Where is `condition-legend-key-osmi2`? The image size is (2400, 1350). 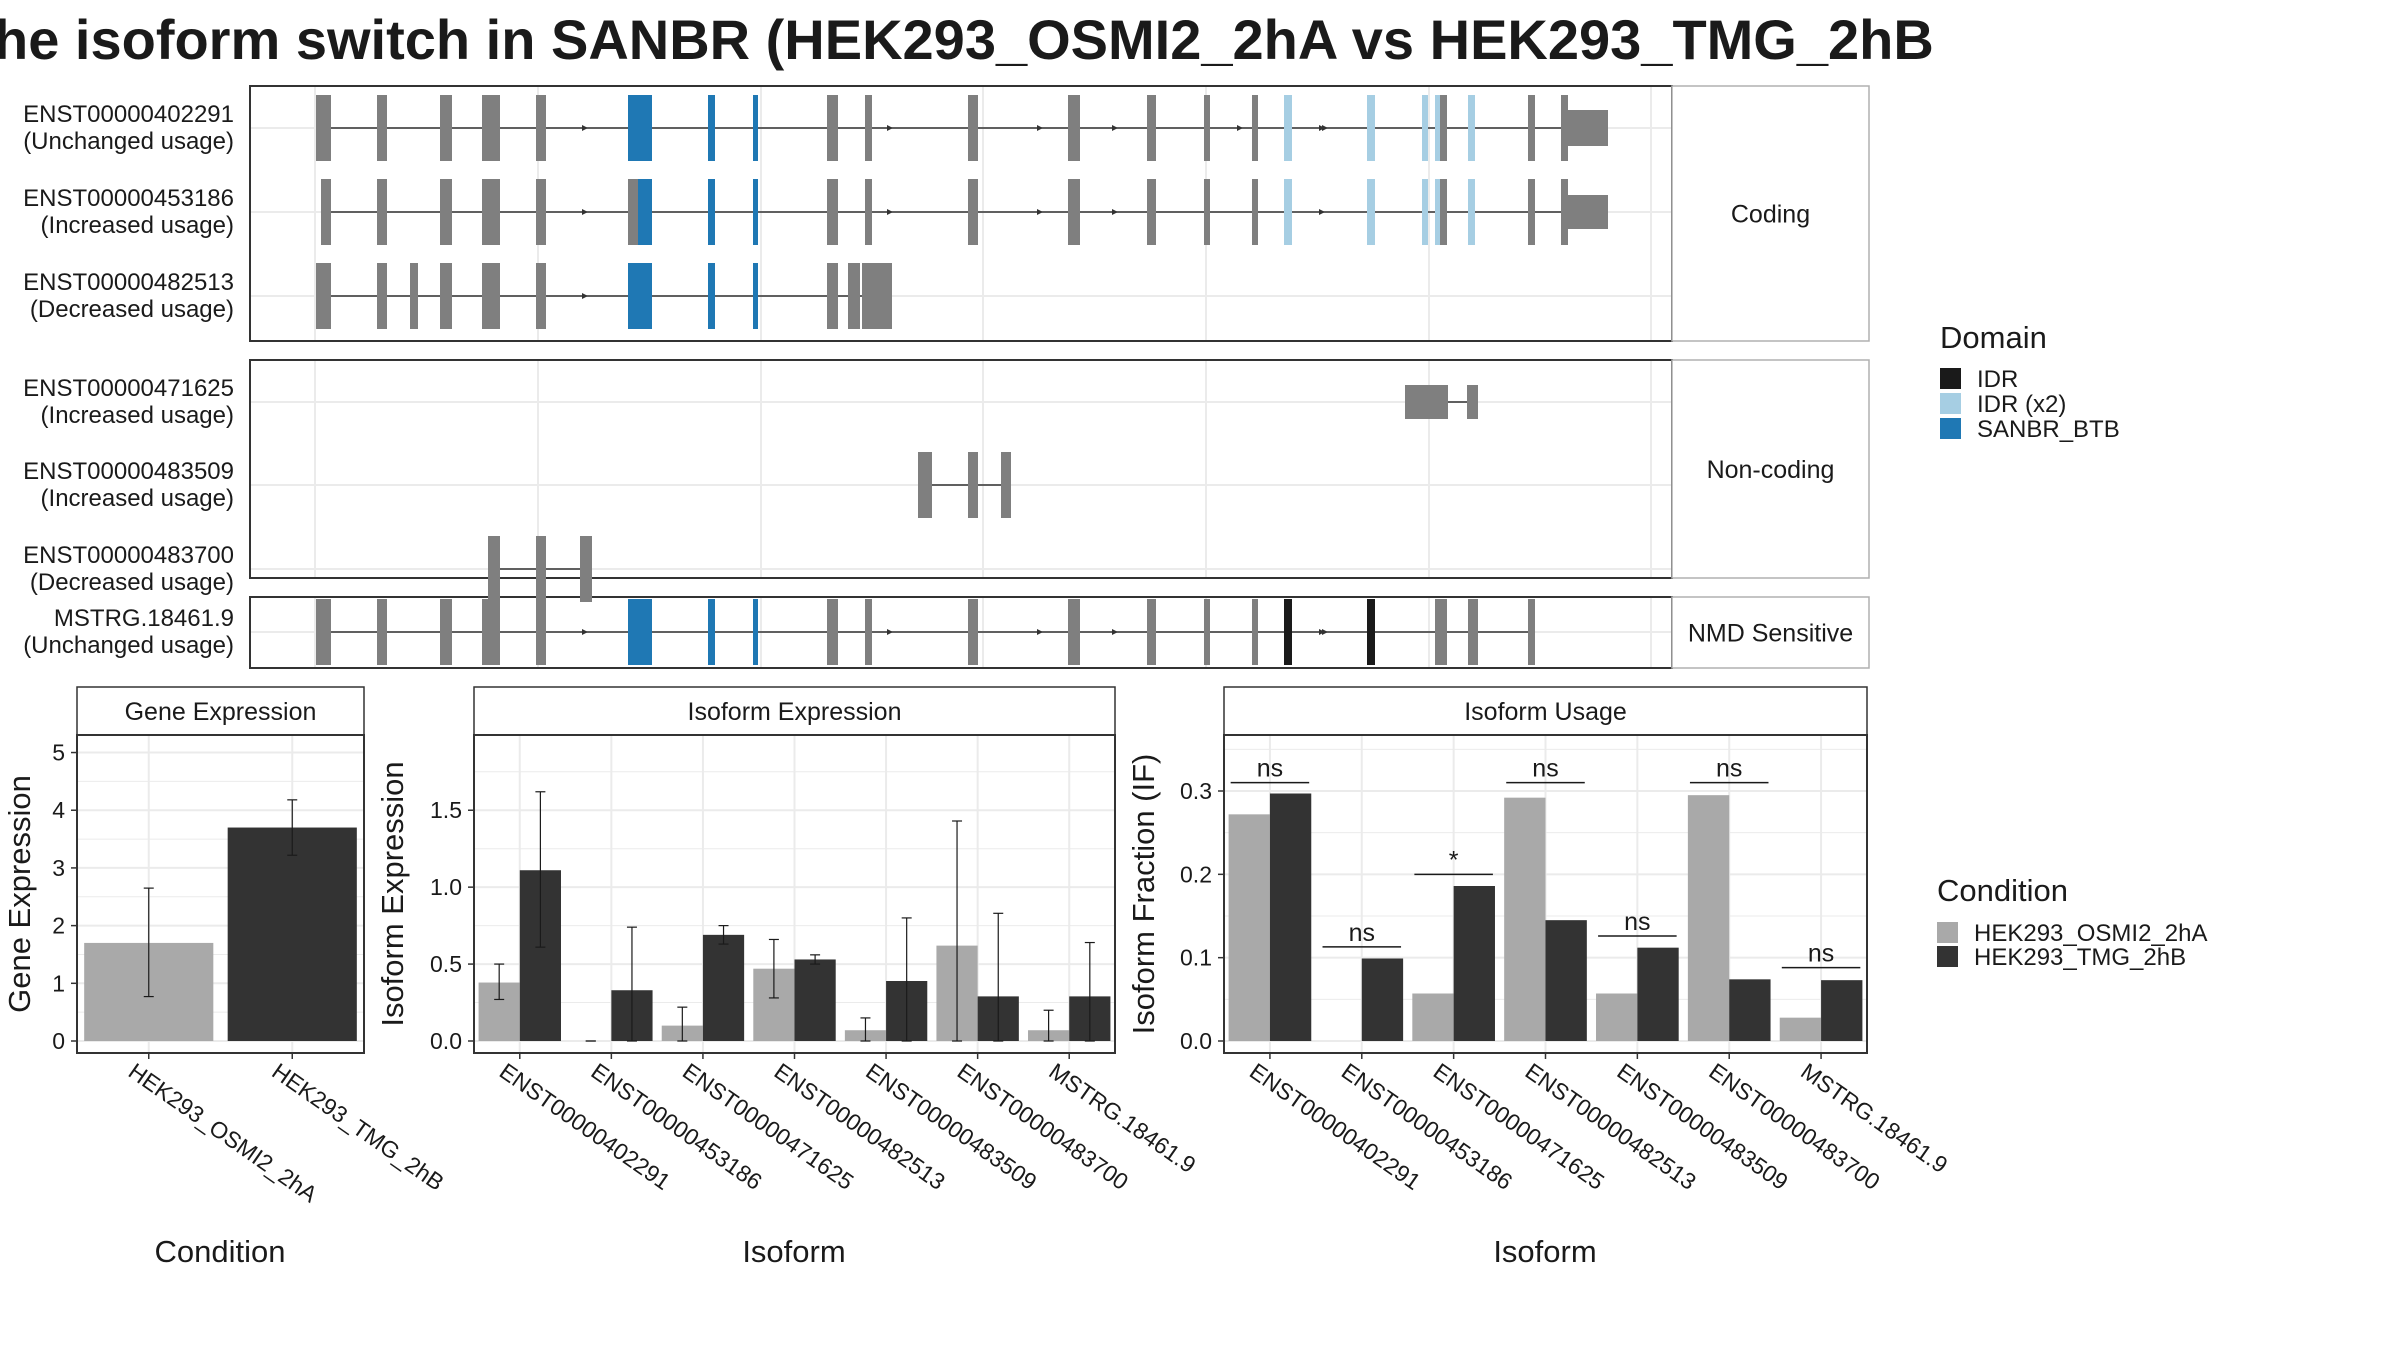
condition-legend-key-osmi2 is located at coordinates (1947, 932).